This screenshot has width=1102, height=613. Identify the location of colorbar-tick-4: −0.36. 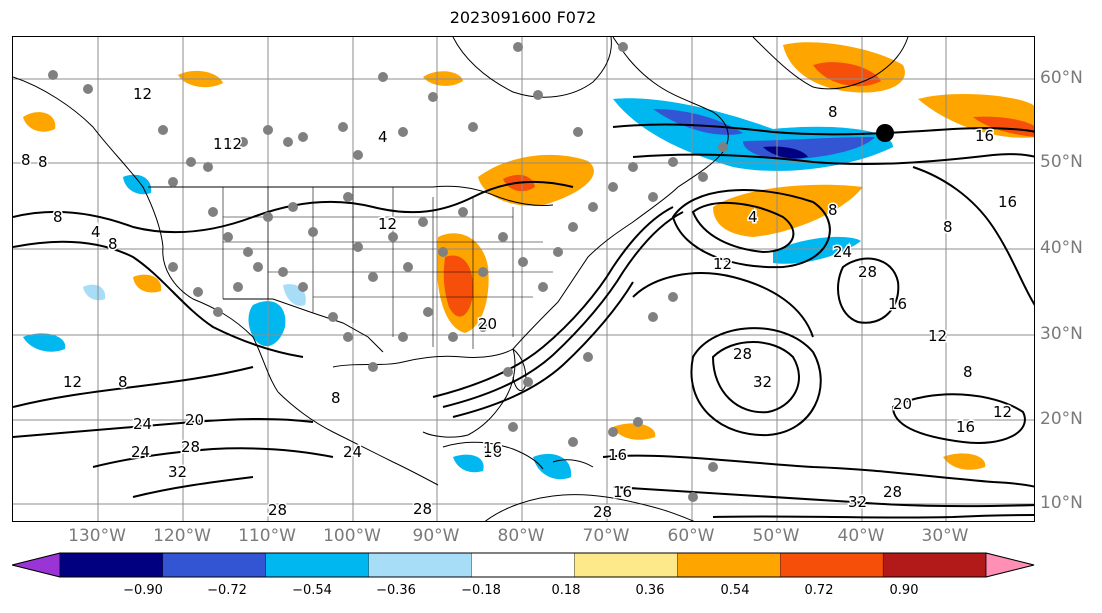
(396, 590).